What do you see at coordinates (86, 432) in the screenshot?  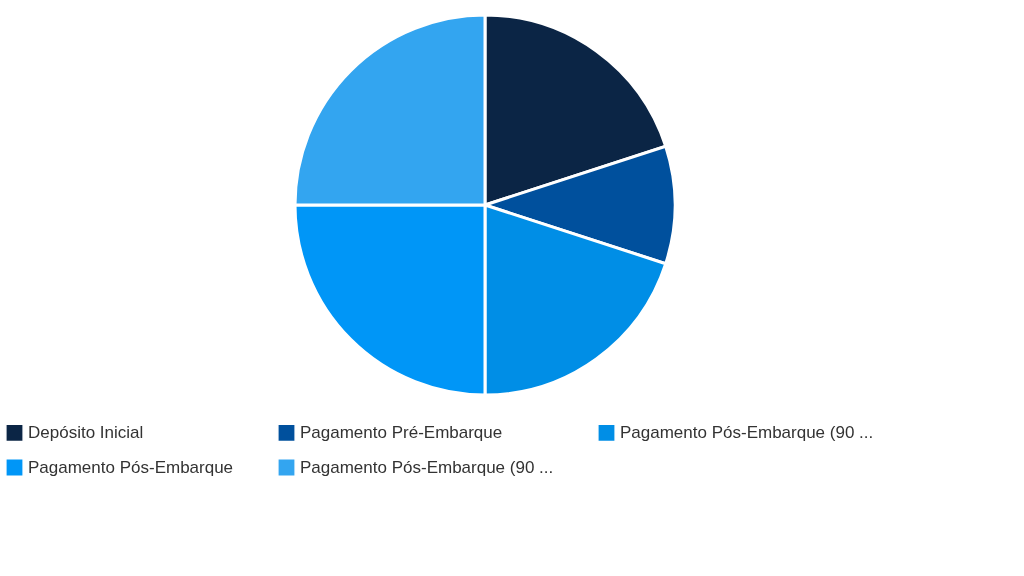 I see `legend-label: Depósito Inicial` at bounding box center [86, 432].